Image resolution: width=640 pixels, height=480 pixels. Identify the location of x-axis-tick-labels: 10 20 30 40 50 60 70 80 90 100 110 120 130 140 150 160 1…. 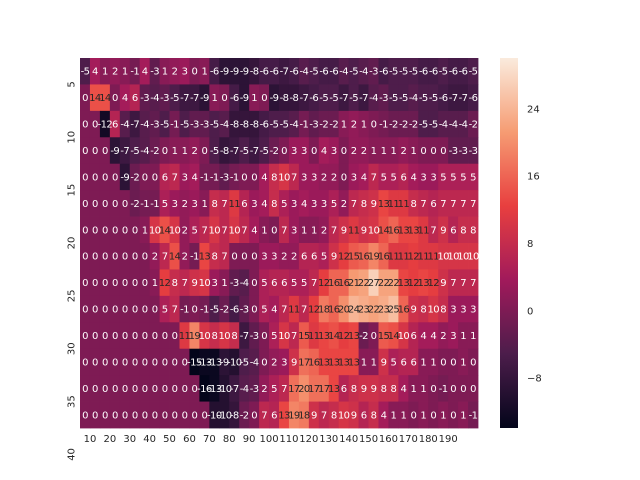
(271, 439).